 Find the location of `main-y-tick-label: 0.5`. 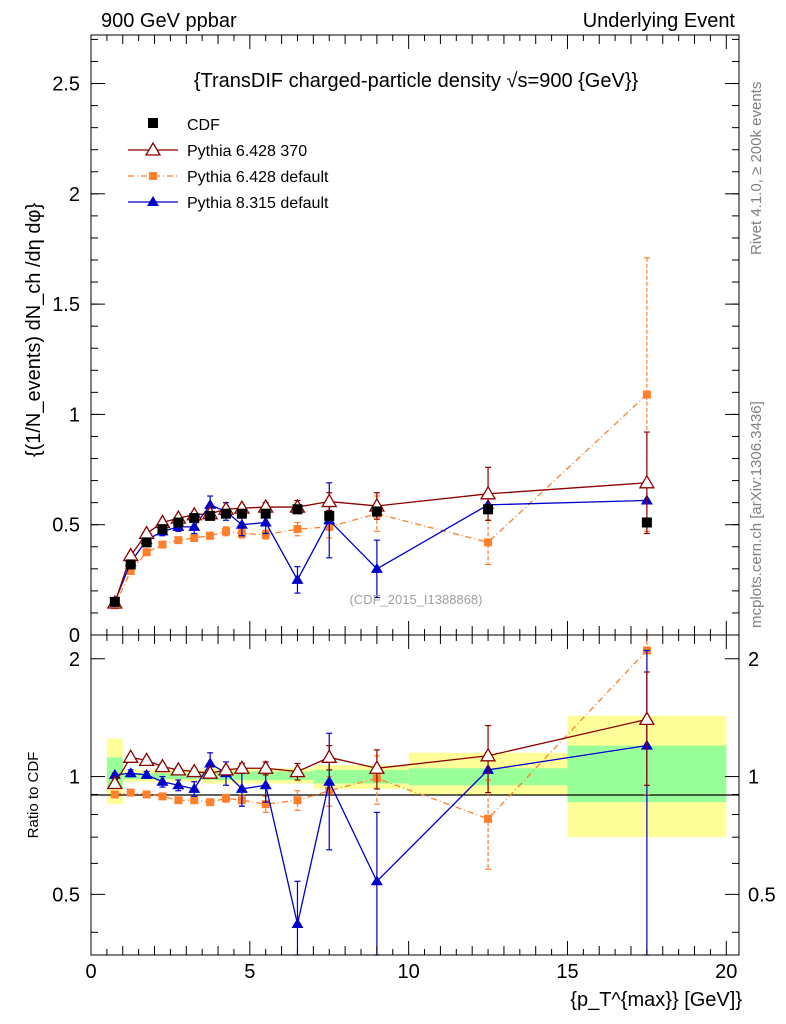

main-y-tick-label: 0.5 is located at coordinates (66, 526).